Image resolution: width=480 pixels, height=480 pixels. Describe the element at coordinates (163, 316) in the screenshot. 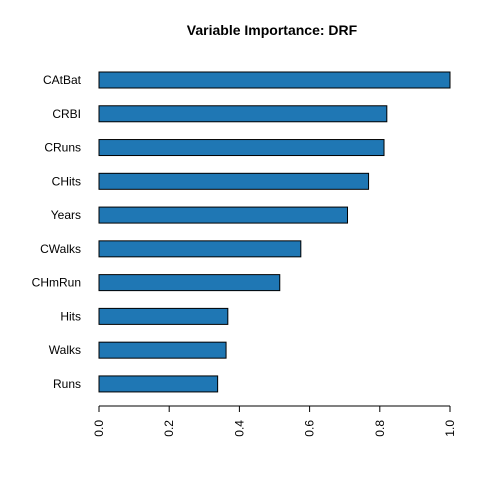

I see `bar-hits` at that location.